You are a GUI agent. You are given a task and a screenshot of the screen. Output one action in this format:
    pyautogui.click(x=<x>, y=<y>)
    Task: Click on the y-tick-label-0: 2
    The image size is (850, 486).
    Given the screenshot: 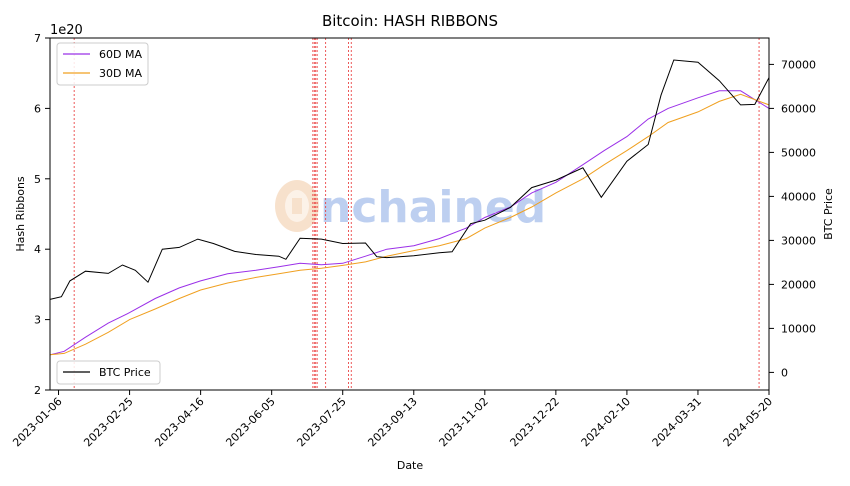 What is the action you would take?
    pyautogui.click(x=37, y=390)
    